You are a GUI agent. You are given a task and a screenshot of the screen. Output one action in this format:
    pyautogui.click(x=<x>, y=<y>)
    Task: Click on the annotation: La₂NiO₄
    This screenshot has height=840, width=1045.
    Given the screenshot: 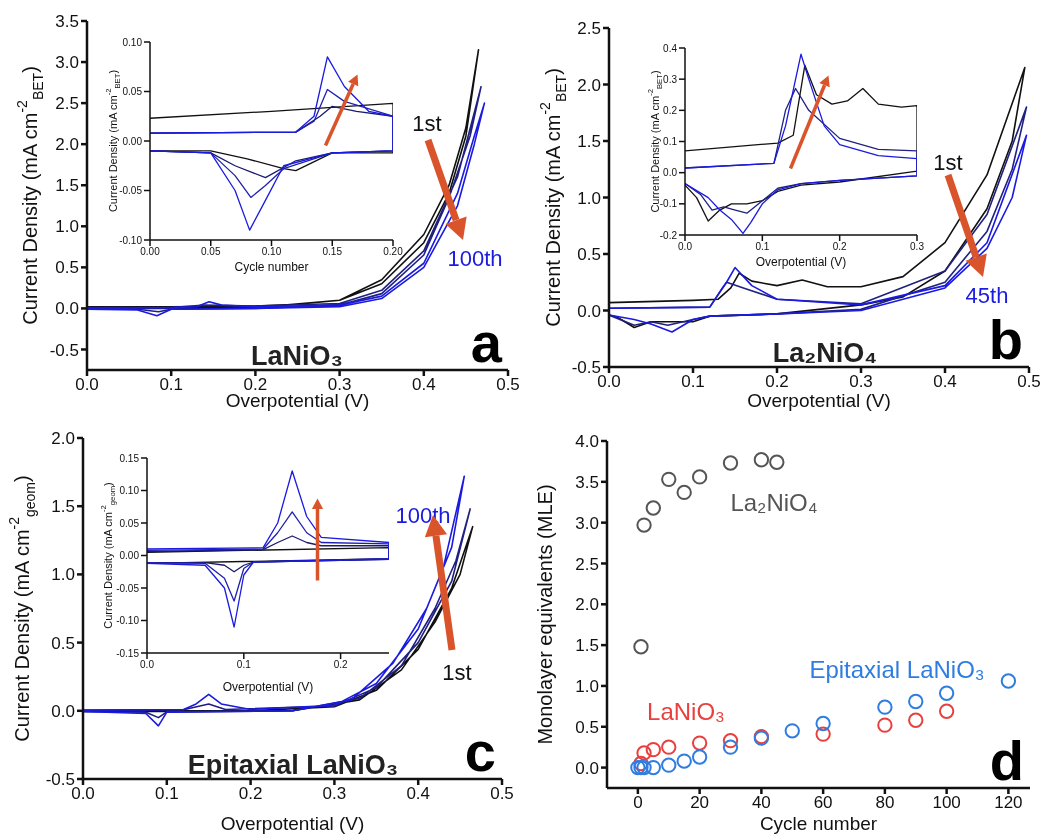 What is the action you would take?
    pyautogui.click(x=825, y=353)
    